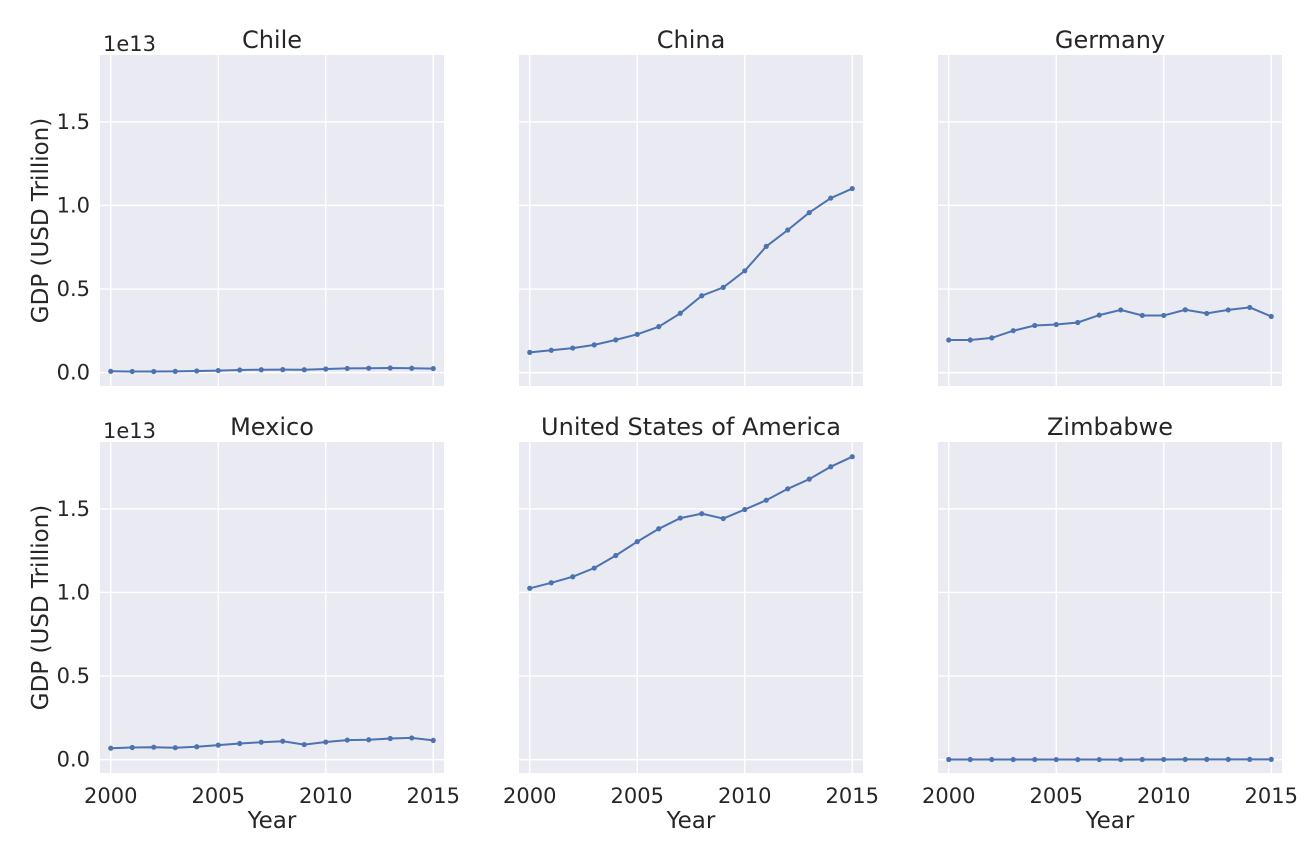 The width and height of the screenshot is (1314, 864). I want to click on panel-title: Zimbabwe, so click(1110, 427).